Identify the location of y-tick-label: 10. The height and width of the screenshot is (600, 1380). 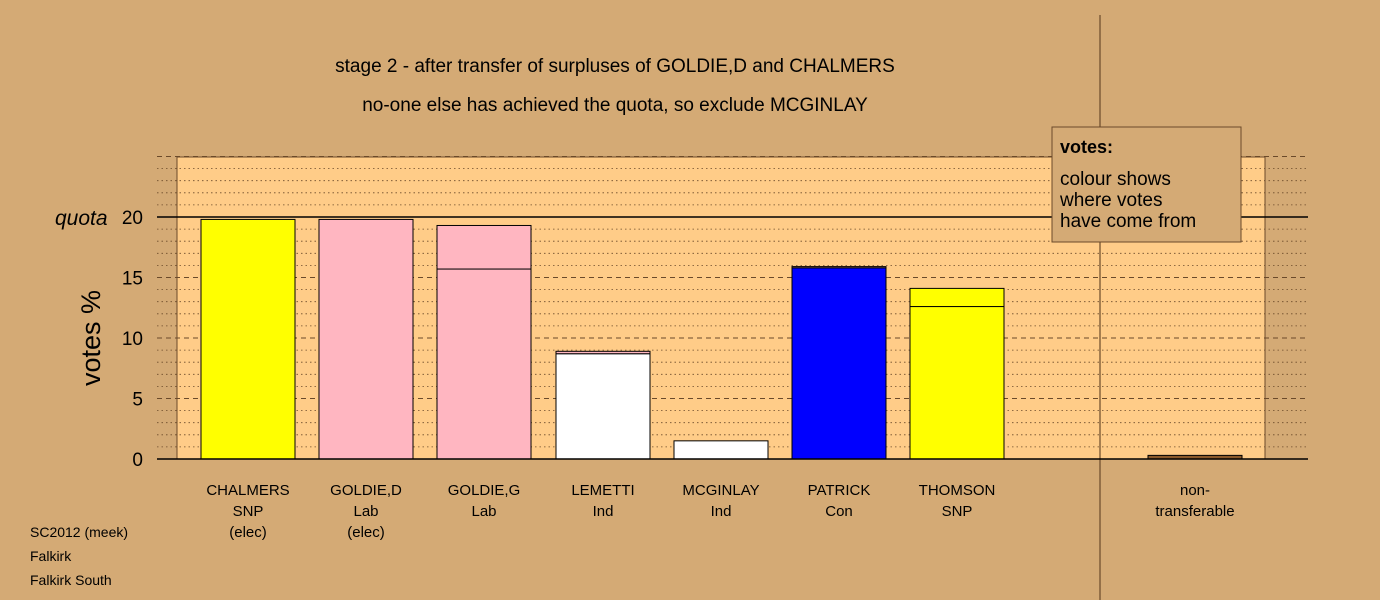
(132, 339).